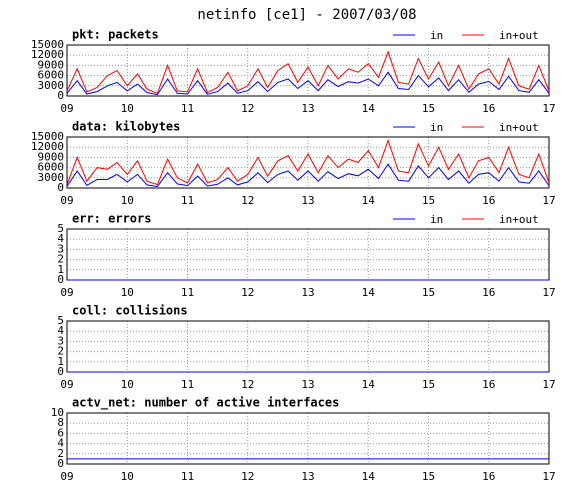 Image resolution: width=564 pixels, height=491 pixels. Describe the element at coordinates (111, 219) in the screenshot. I see `panel-title: err: errors` at that location.